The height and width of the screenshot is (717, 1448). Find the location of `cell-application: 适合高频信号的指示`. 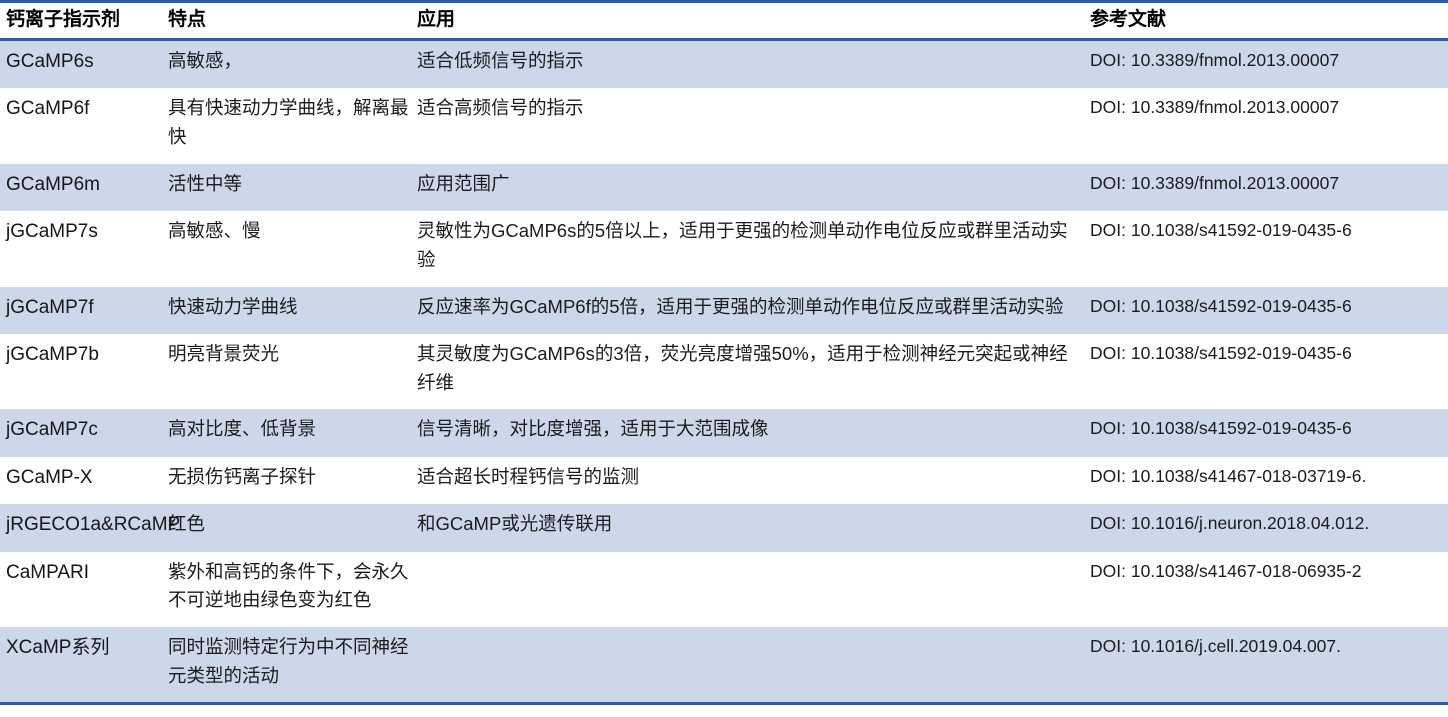

cell-application: 适合高频信号的指示 is located at coordinates (500, 108).